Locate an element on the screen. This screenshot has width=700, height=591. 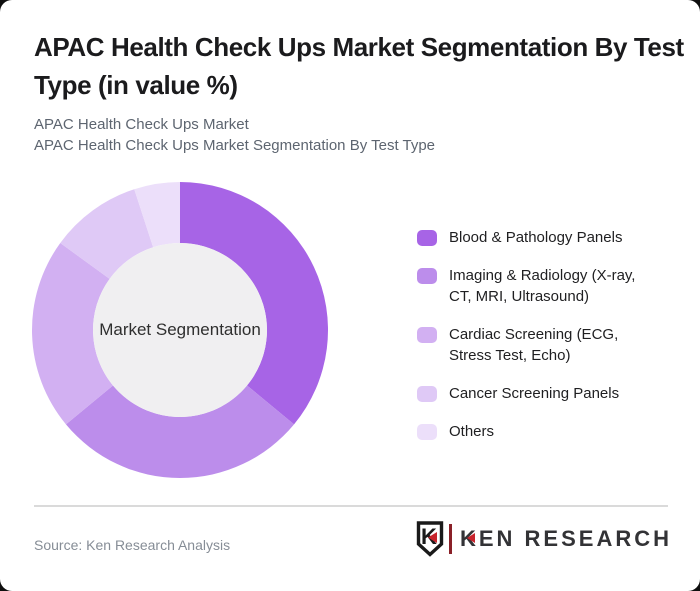
emblem-shield-shape is located at coordinates (430, 539).